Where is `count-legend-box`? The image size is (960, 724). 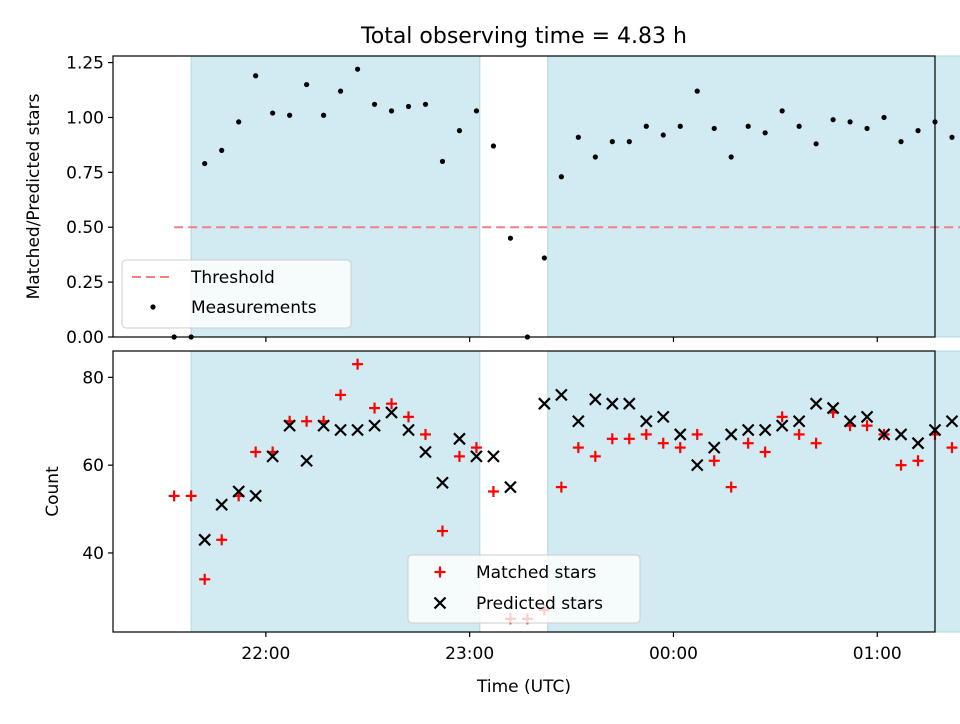
count-legend-box is located at coordinates (524, 589).